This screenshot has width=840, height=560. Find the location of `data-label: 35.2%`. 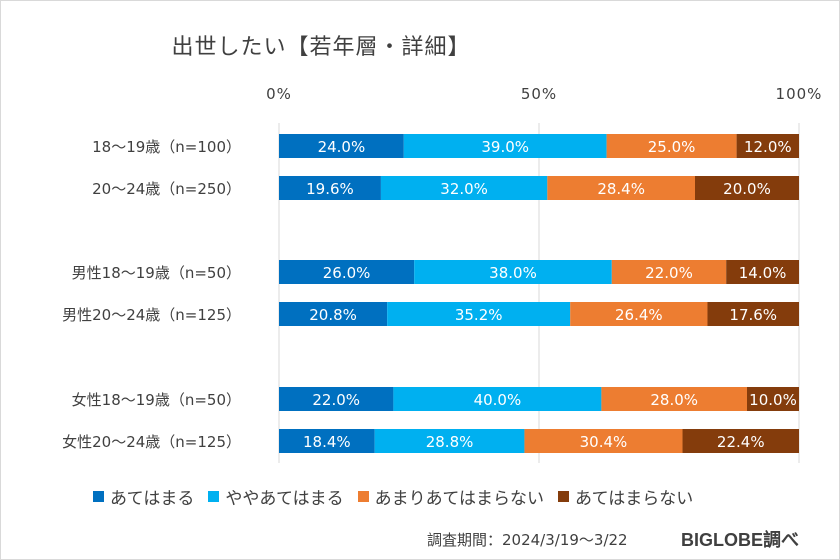

data-label: 35.2% is located at coordinates (479, 315).